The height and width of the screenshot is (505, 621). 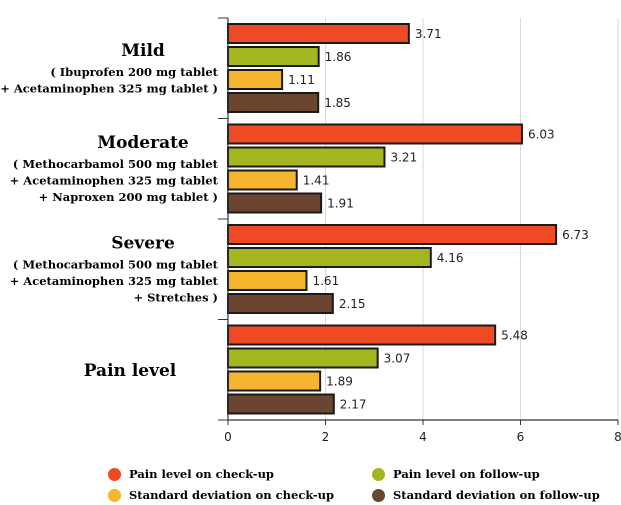 What do you see at coordinates (143, 244) in the screenshot?
I see `category-title: Severe` at bounding box center [143, 244].